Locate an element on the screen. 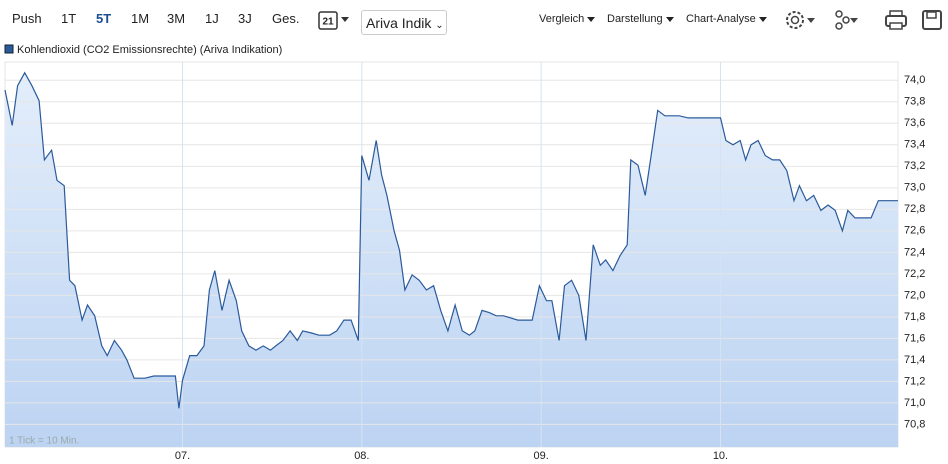 The width and height of the screenshot is (948, 464). range-button: Ges. is located at coordinates (286, 18).